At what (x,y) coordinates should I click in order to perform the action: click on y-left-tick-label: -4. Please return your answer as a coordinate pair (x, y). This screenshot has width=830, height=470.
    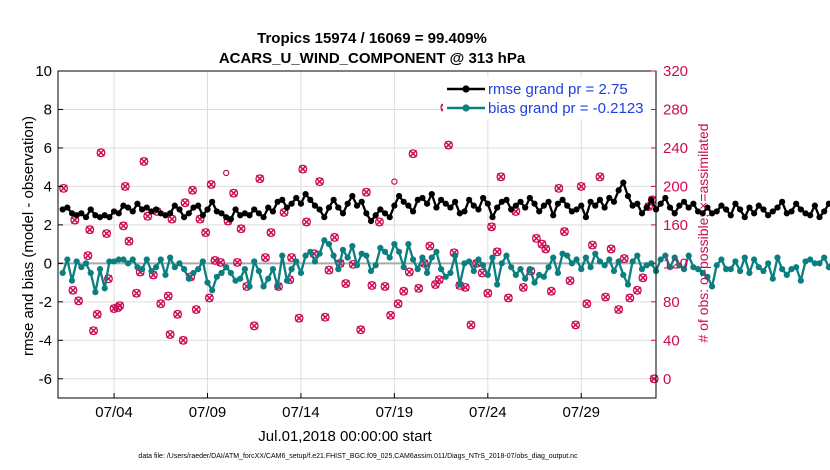
    Looking at the image, I should click on (45, 340).